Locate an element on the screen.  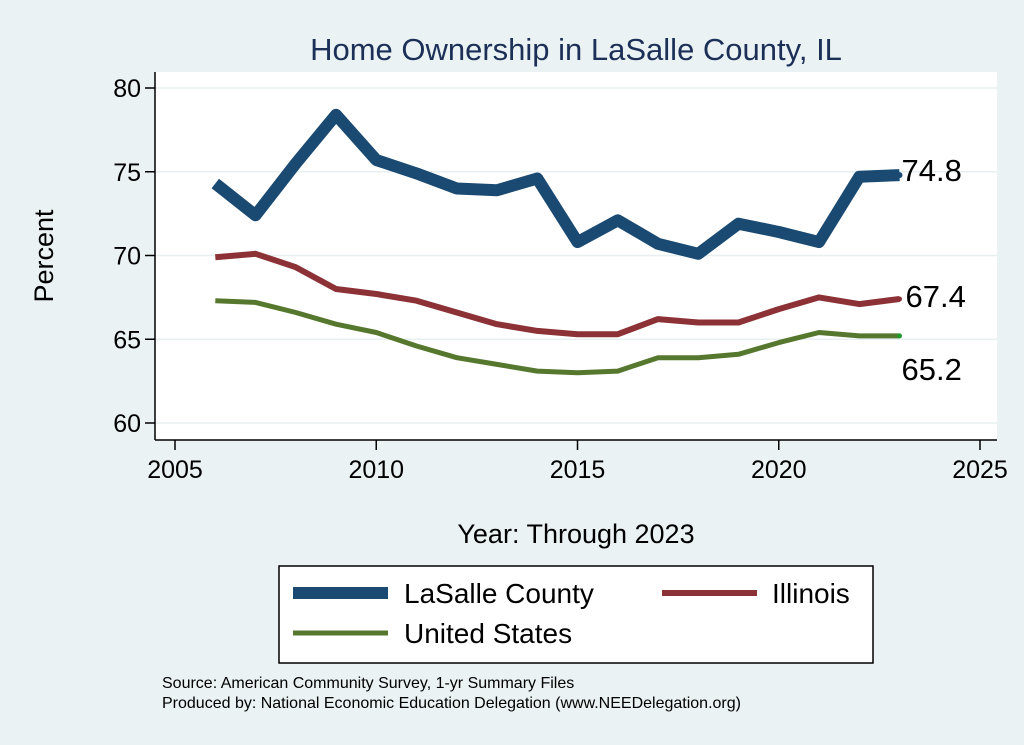
end-label-illinois: 67.4 is located at coordinates (936, 296).